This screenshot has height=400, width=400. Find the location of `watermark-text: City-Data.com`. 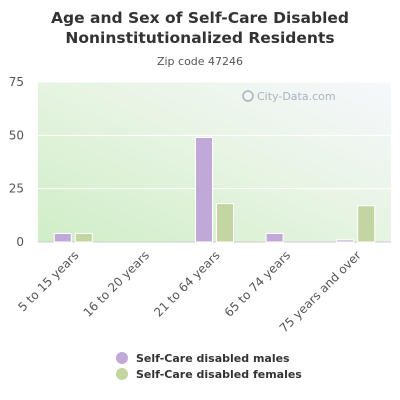

watermark-text: City-Data.com is located at coordinates (296, 96).